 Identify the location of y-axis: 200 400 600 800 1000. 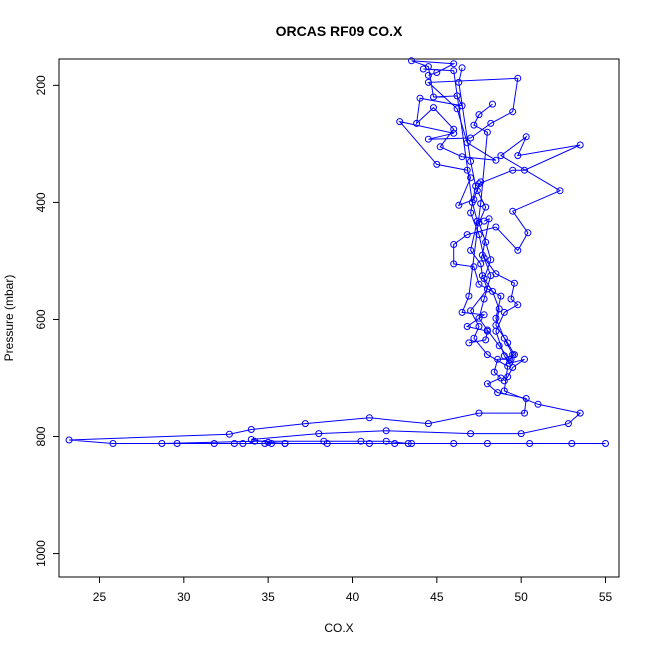
(46, 321).